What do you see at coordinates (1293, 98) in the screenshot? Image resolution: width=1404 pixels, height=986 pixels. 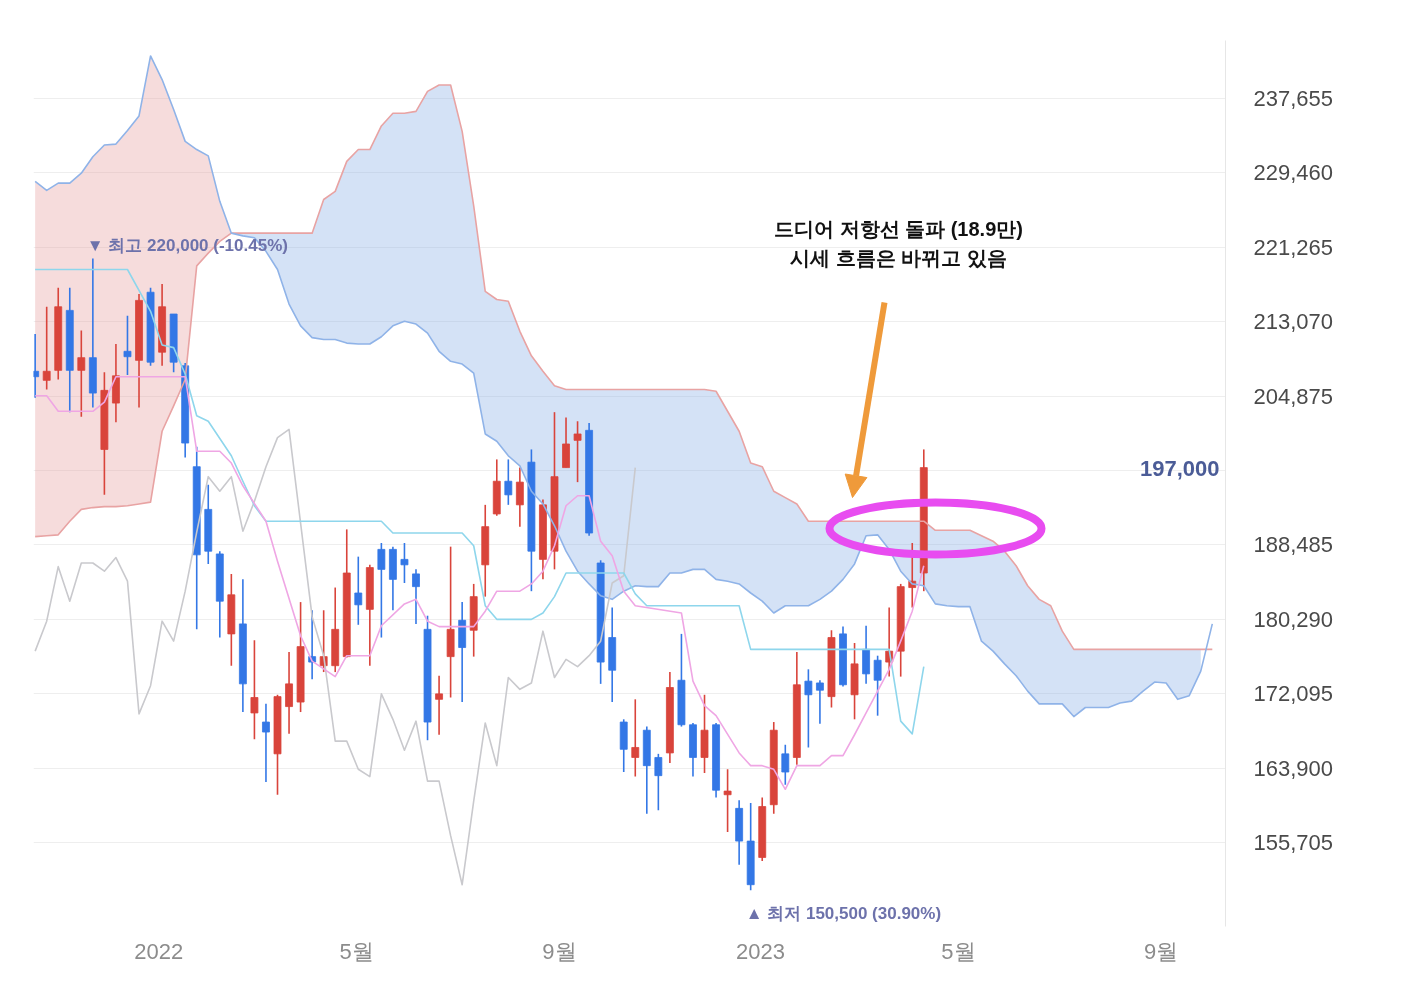 I see `y-tick-label: 237,655` at bounding box center [1293, 98].